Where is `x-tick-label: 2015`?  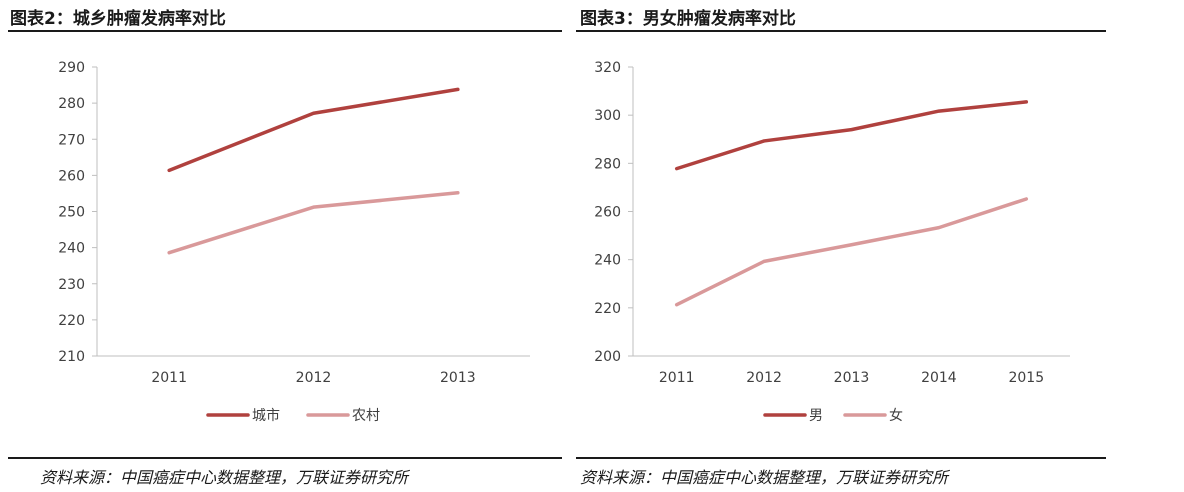
x-tick-label: 2015 is located at coordinates (1026, 378).